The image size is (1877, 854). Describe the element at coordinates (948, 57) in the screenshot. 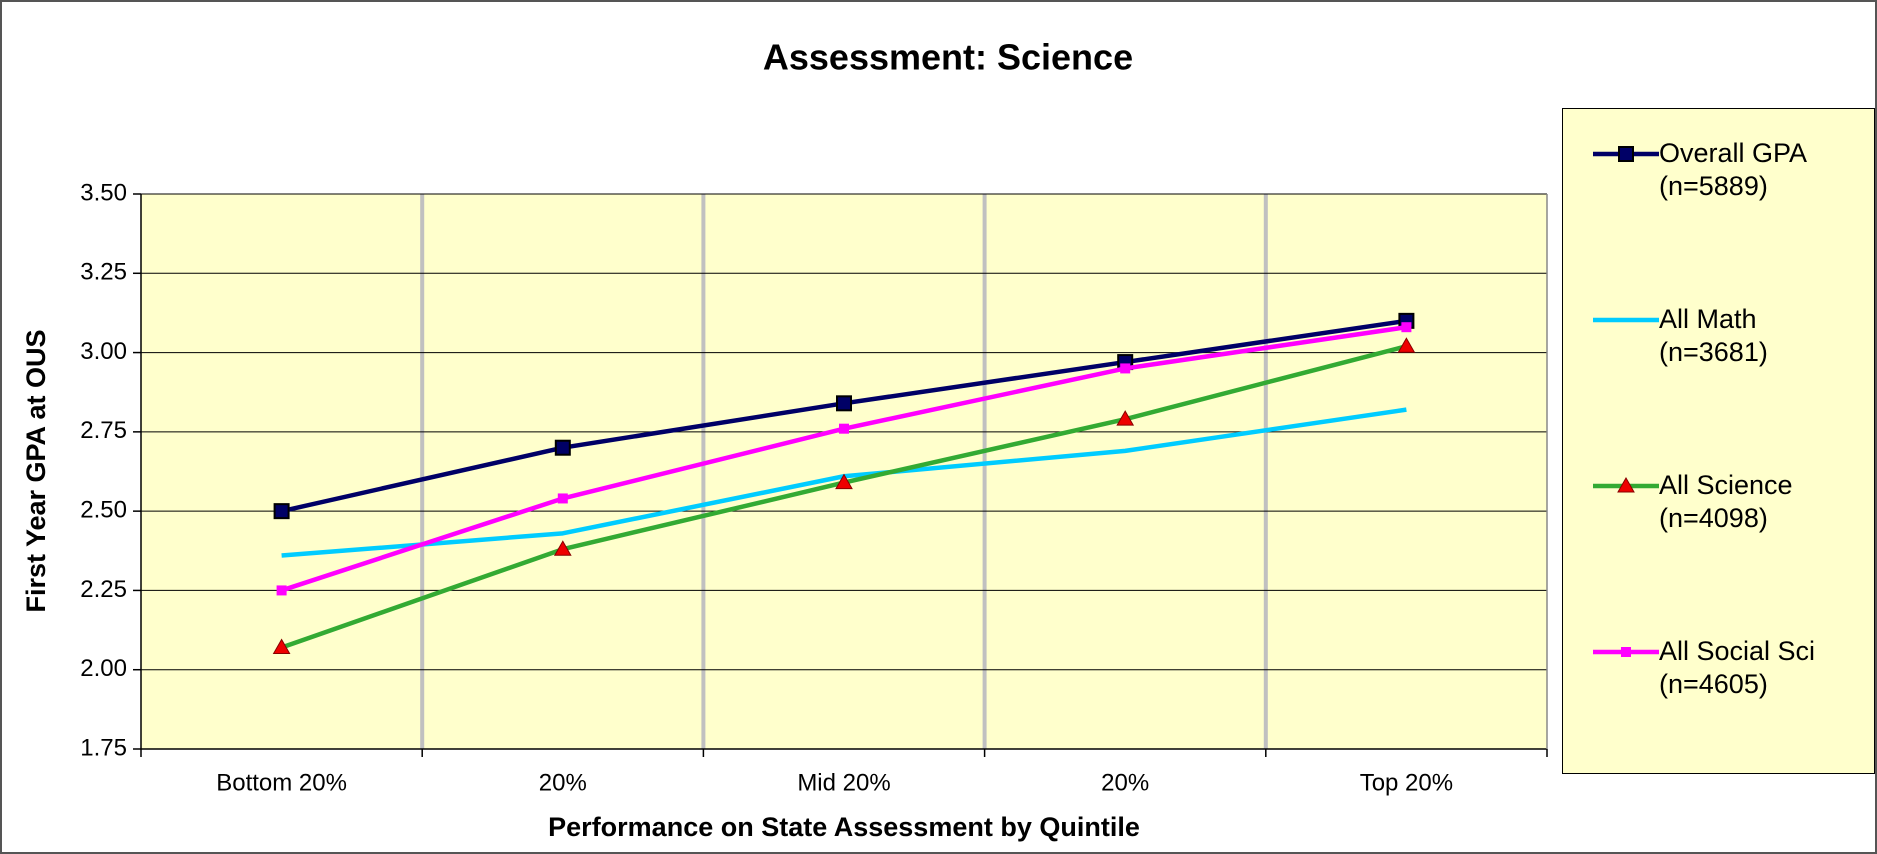

I see `chart-title: Assessment: Science` at that location.